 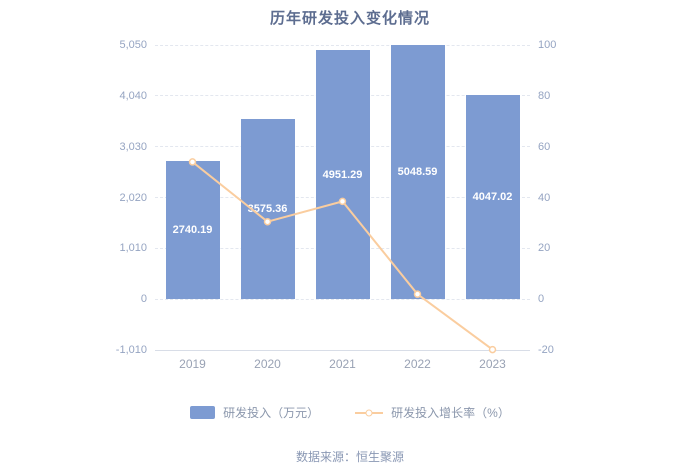 What do you see at coordinates (271, 413) in the screenshot?
I see `legend-label-rd-investment: 研发投入（万元）` at bounding box center [271, 413].